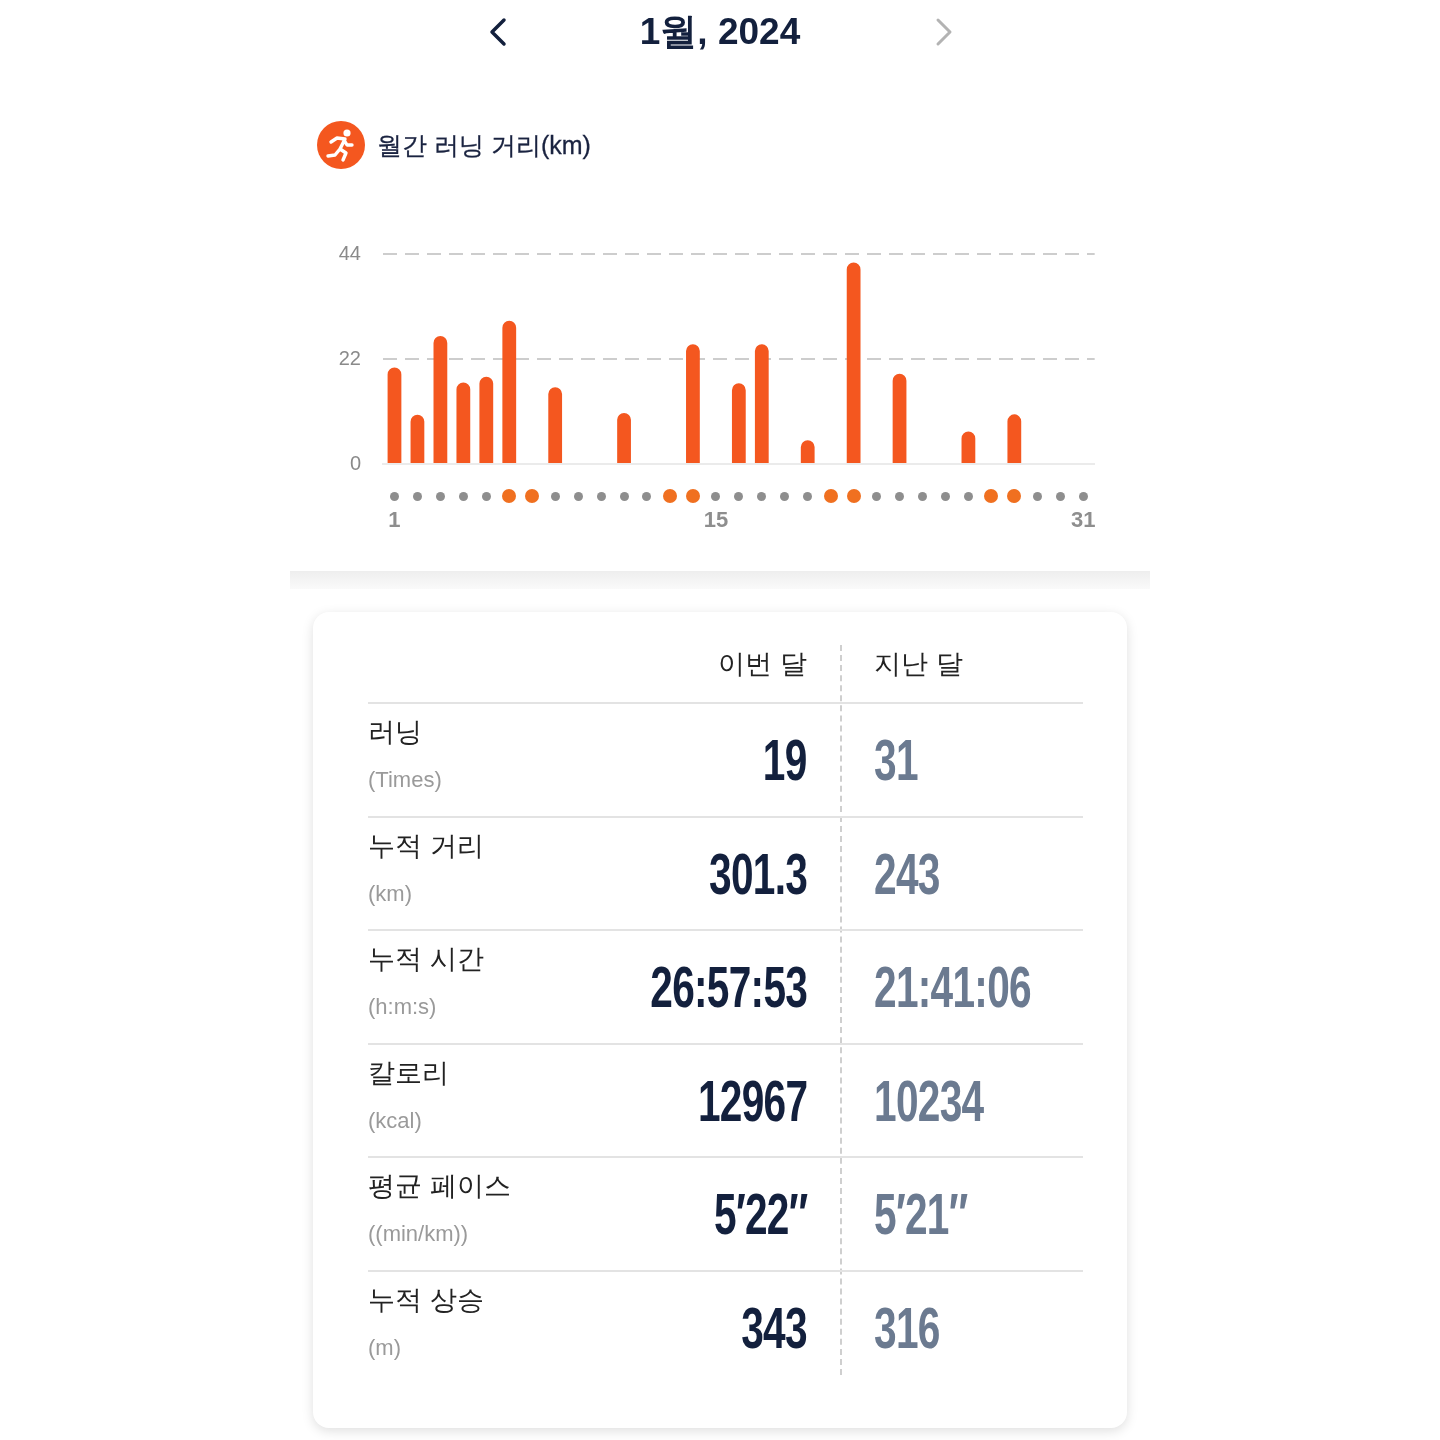 This screenshot has width=1440, height=1440. I want to click on x-tick-label: 1, so click(394, 520).